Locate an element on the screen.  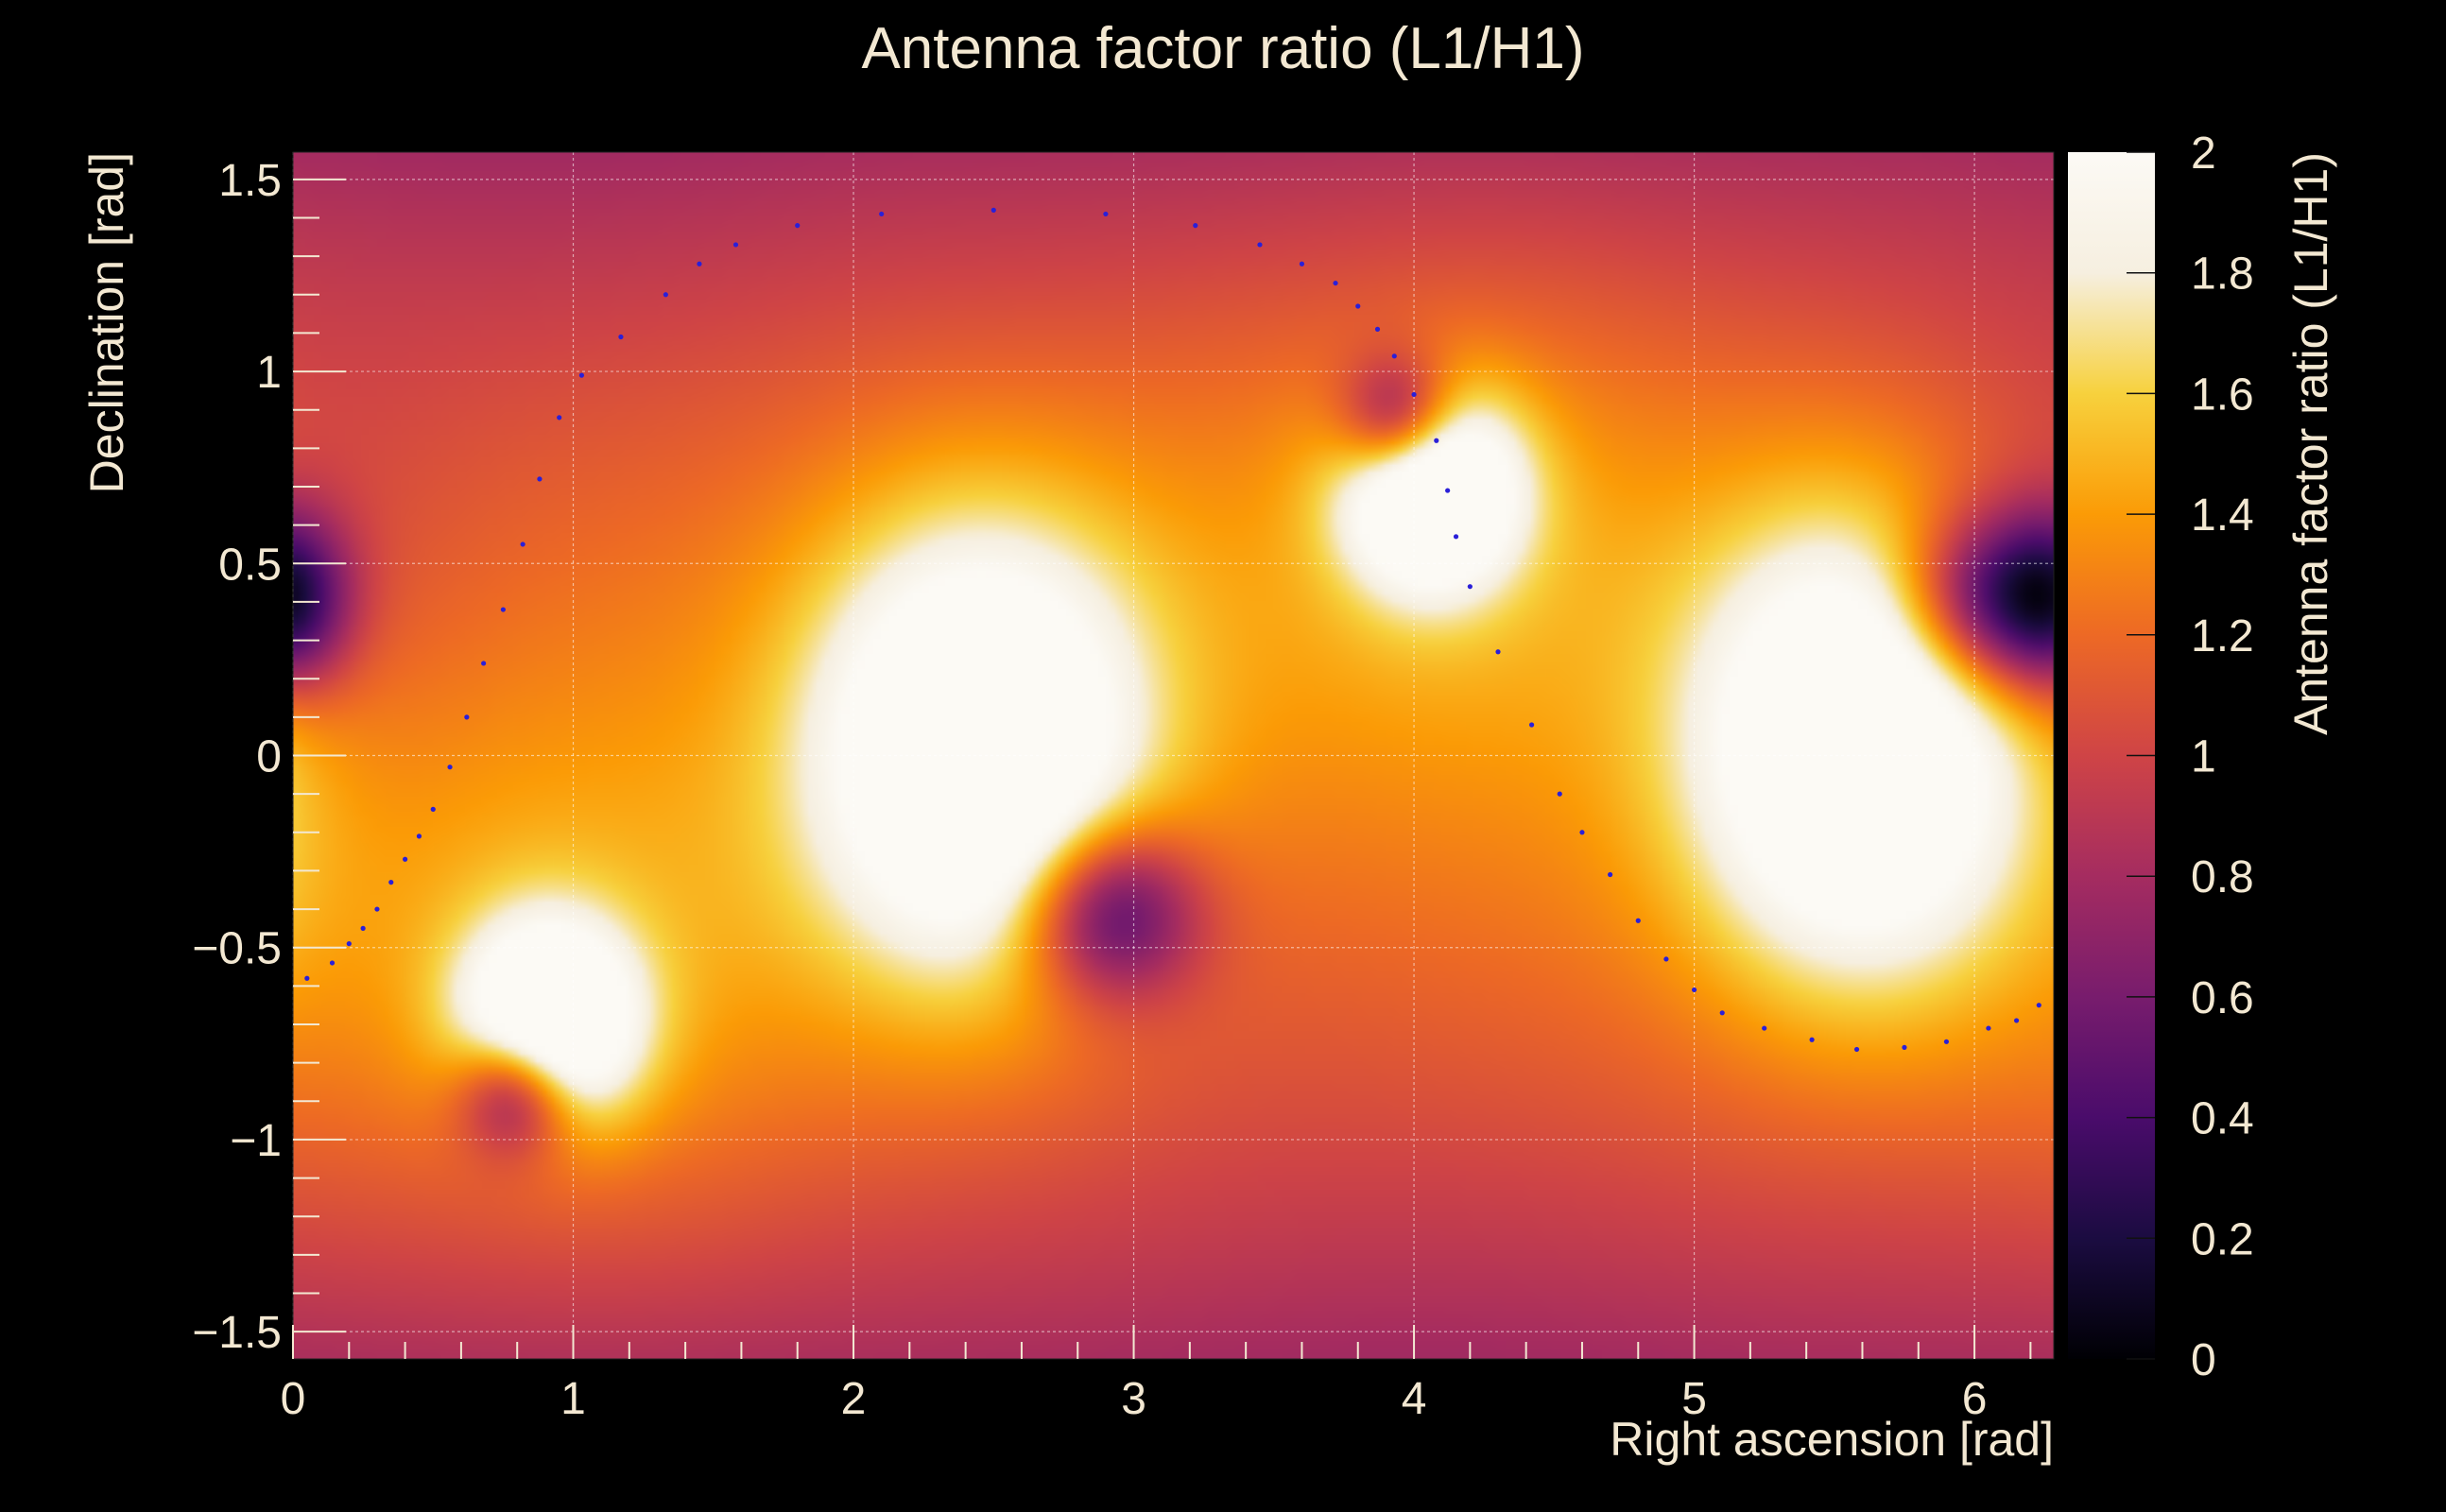
chart-title: Antenna factor ratio (L1/H1) is located at coordinates (1222, 48).